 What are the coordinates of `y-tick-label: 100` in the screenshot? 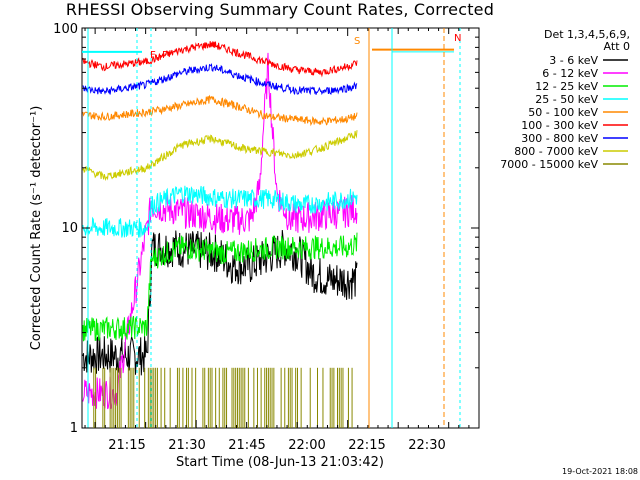 It's located at (65, 29).